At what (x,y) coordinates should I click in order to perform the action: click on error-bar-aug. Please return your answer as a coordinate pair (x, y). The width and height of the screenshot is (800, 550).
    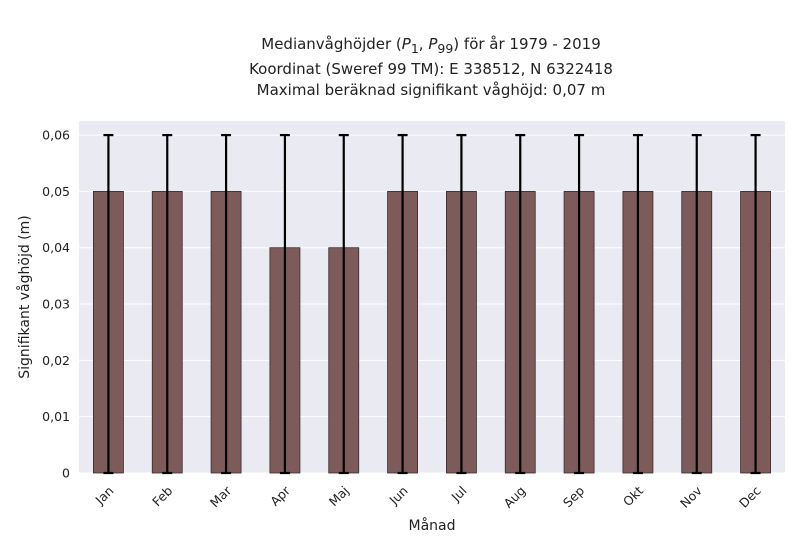
    Looking at the image, I should click on (520, 304).